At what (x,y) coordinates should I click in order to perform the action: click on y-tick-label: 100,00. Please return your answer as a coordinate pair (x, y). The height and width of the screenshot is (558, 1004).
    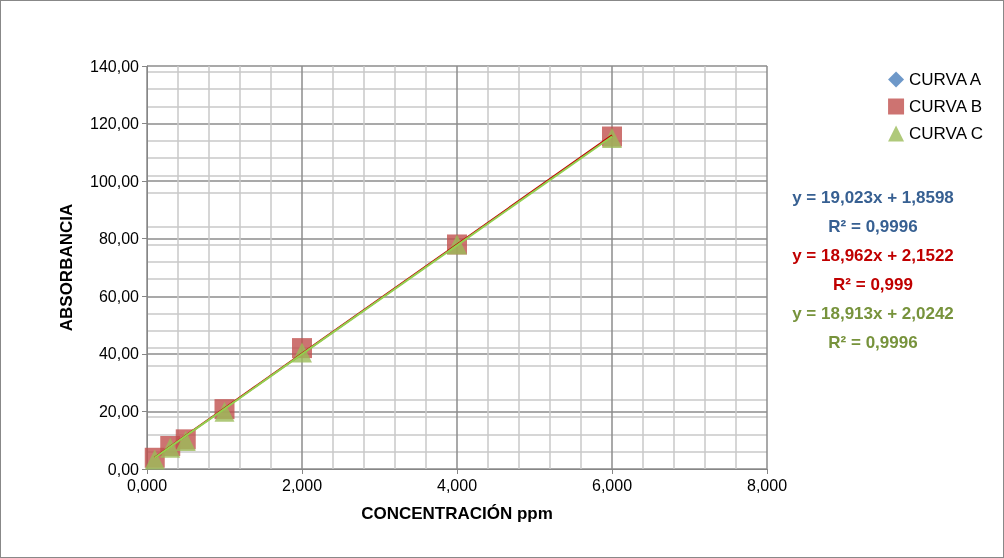
    Looking at the image, I should click on (115, 181).